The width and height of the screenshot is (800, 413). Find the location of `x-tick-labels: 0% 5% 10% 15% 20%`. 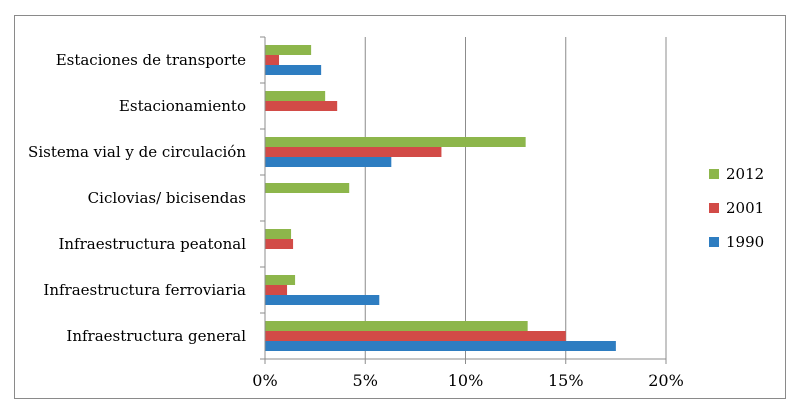

x-tick-labels: 0% 5% 10% 15% 20% is located at coordinates (467, 380).